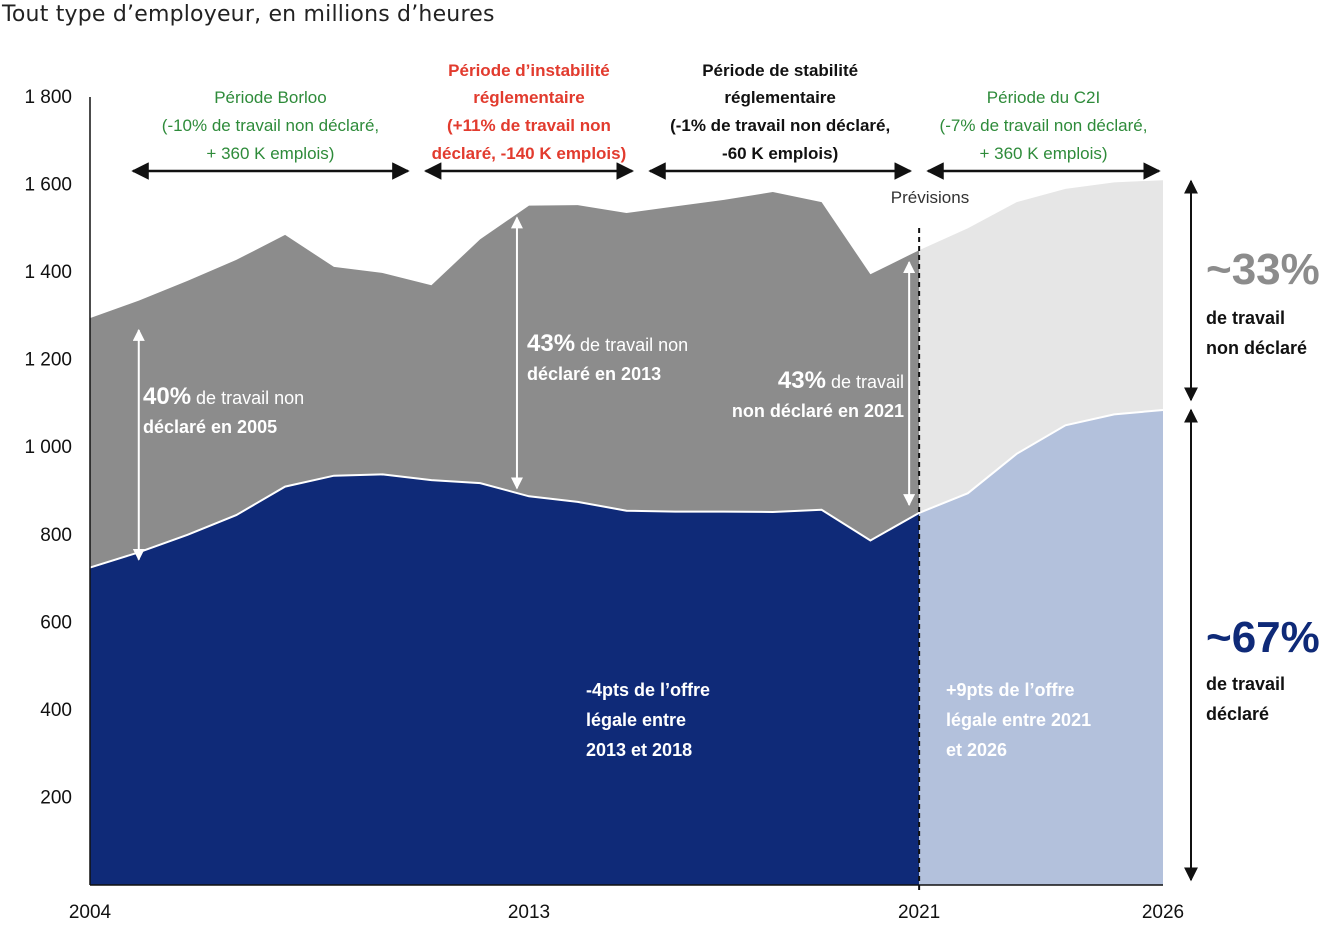  What do you see at coordinates (1018, 720) in the screenshot?
I see `annotation-text: légale entre 2021` at bounding box center [1018, 720].